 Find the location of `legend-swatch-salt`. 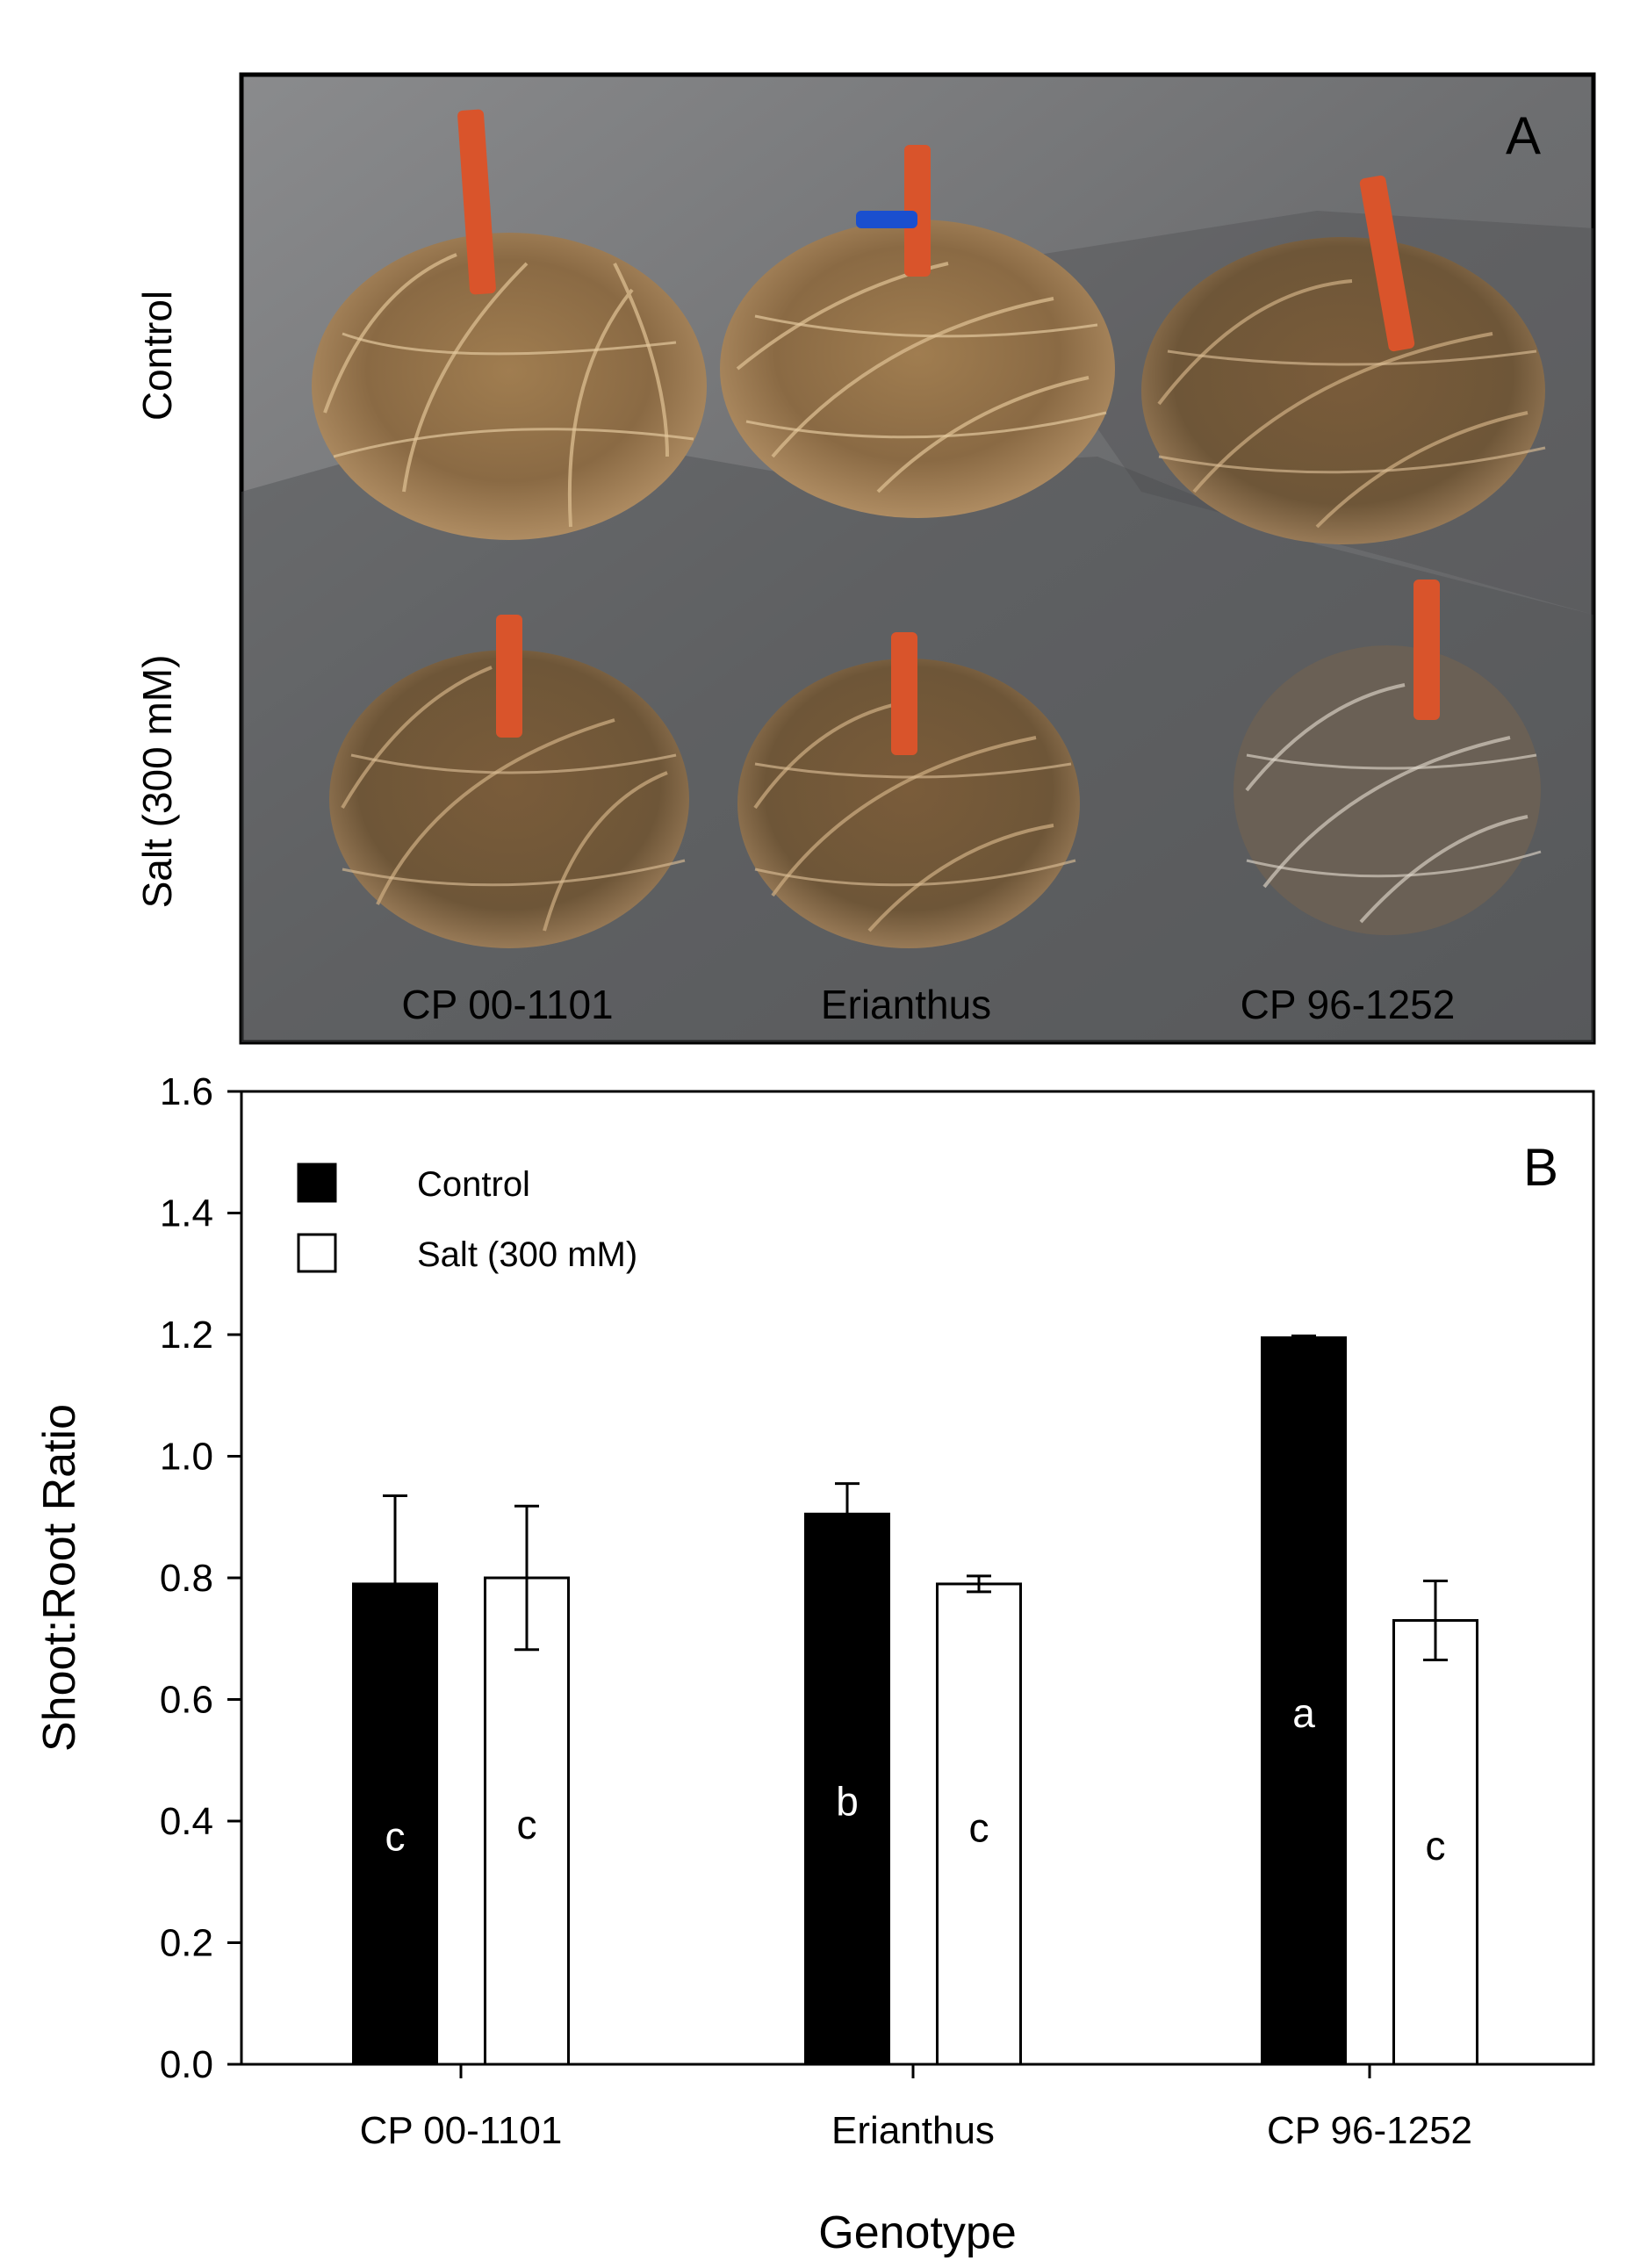

legend-swatch-salt is located at coordinates (317, 1253).